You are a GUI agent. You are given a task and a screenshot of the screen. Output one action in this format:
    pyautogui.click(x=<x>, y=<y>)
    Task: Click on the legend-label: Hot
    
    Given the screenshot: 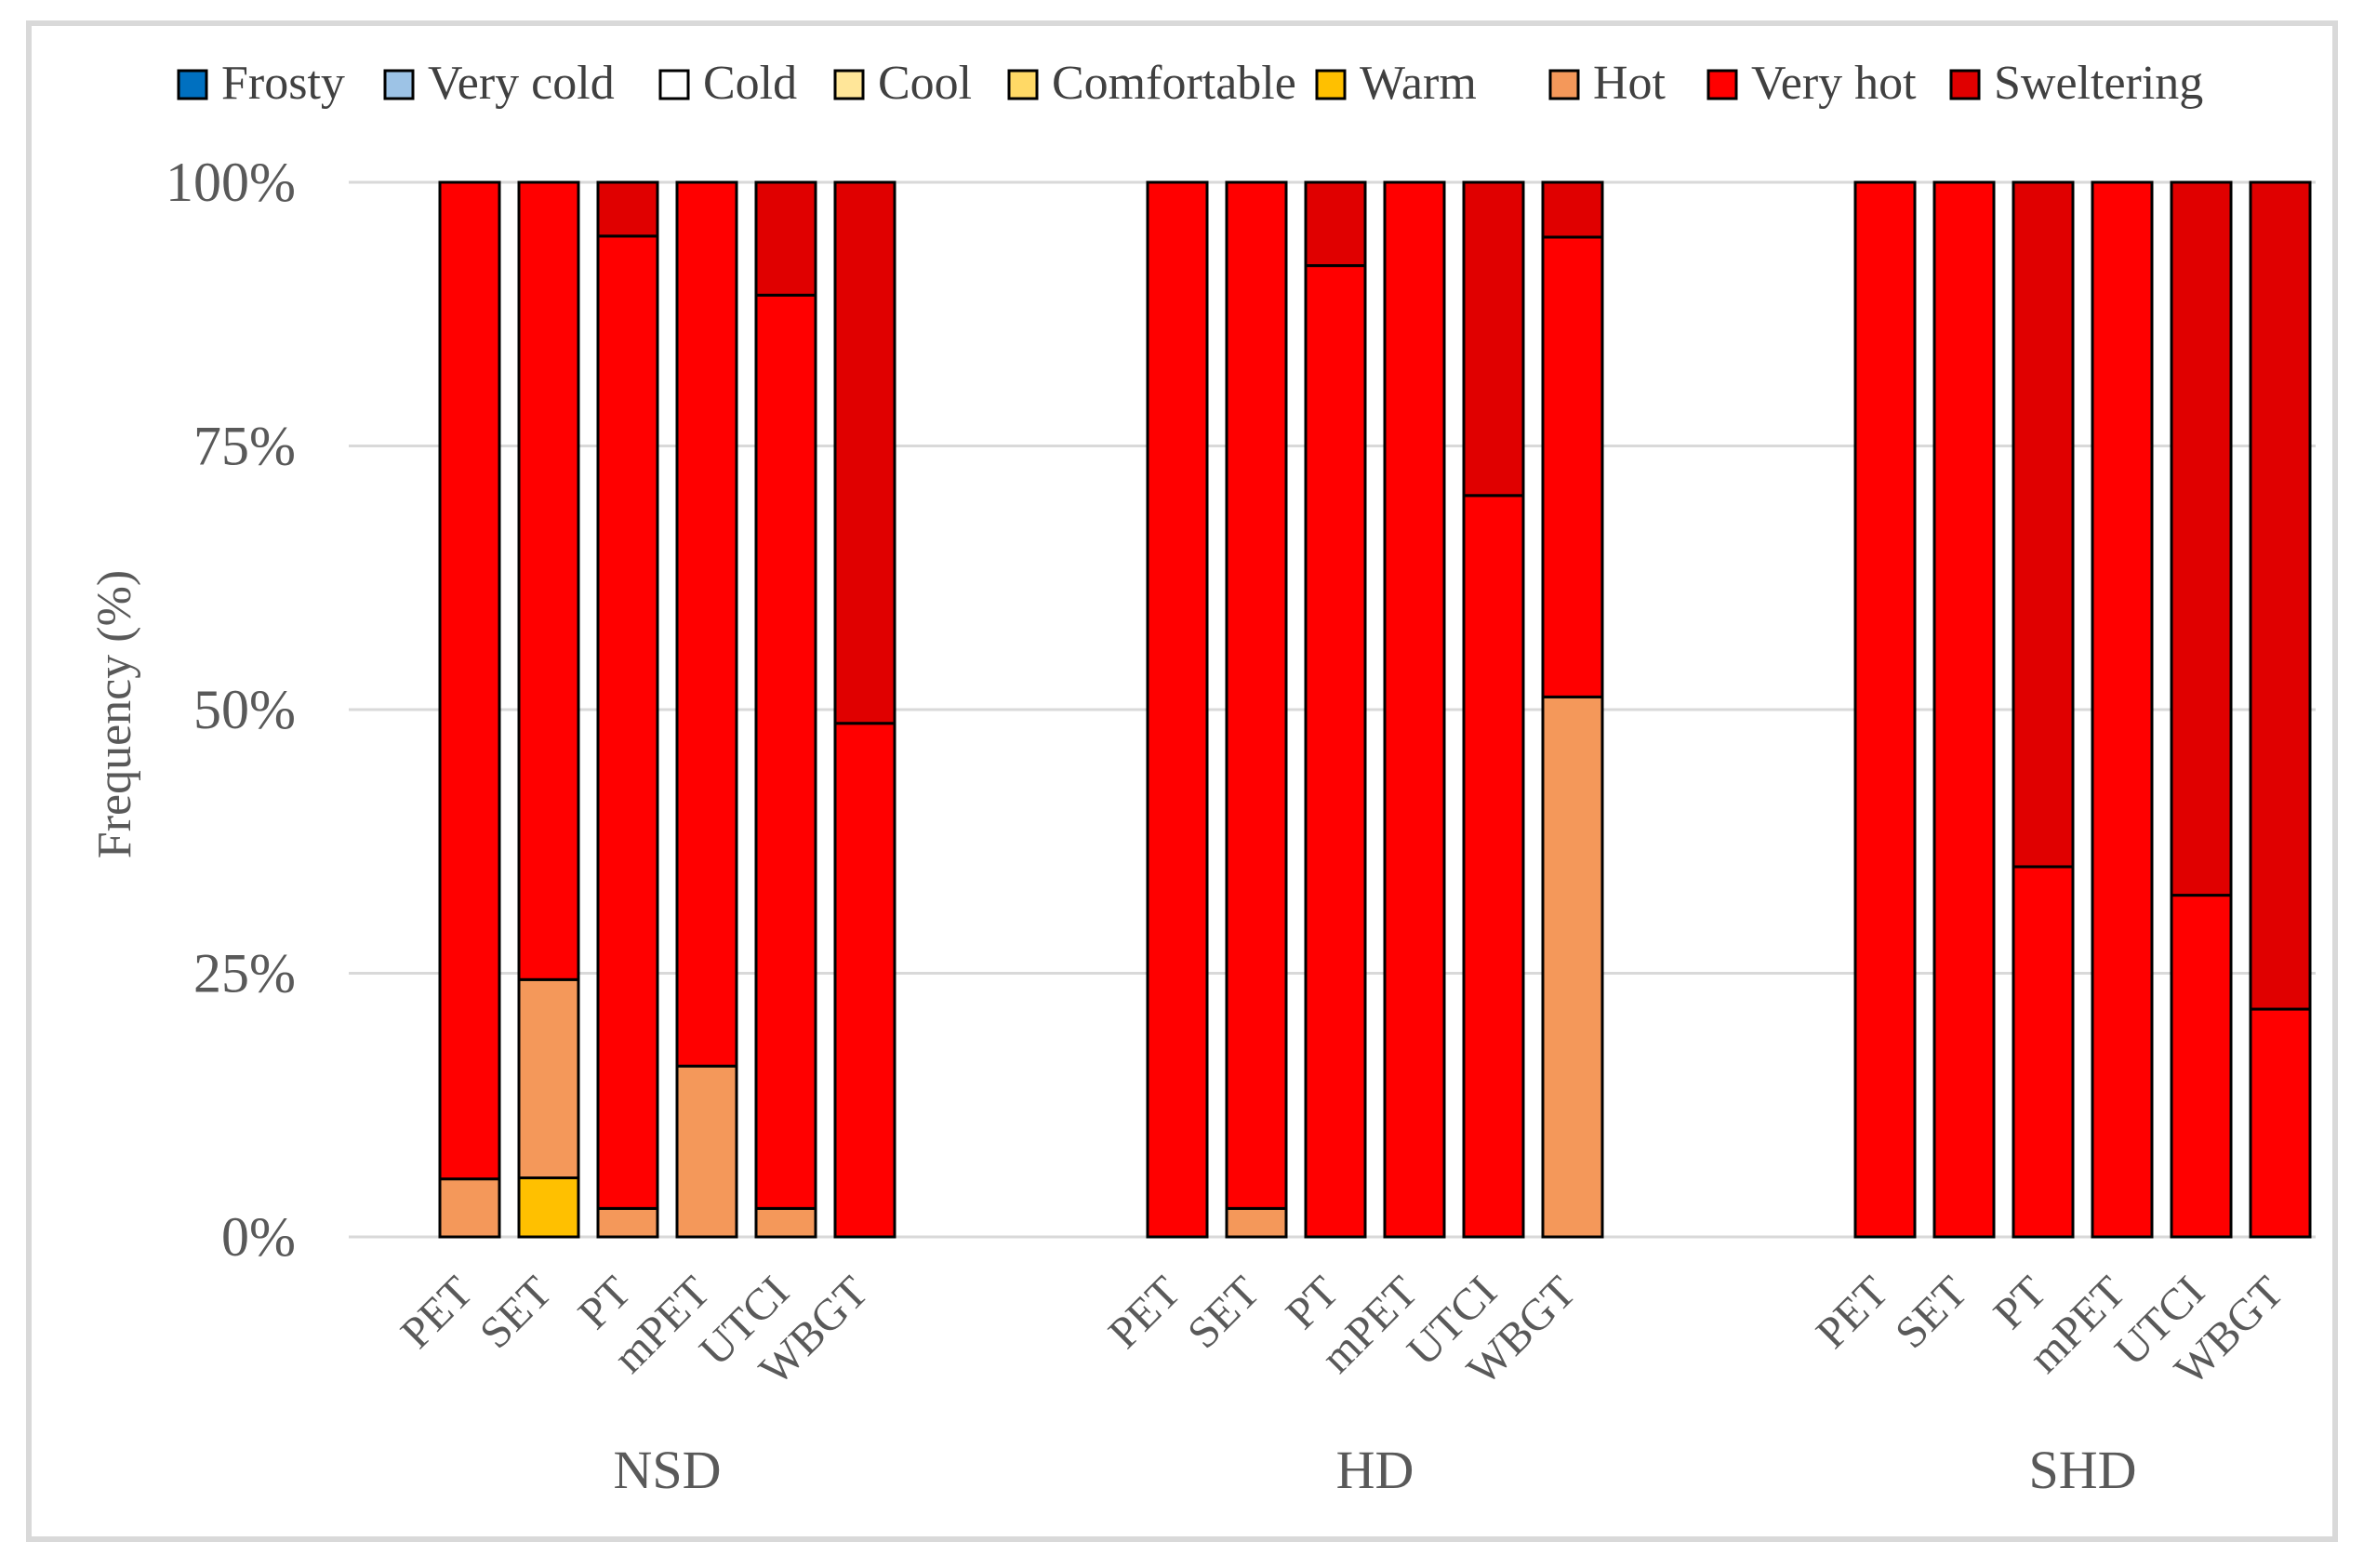 What is the action you would take?
    pyautogui.click(x=1630, y=83)
    